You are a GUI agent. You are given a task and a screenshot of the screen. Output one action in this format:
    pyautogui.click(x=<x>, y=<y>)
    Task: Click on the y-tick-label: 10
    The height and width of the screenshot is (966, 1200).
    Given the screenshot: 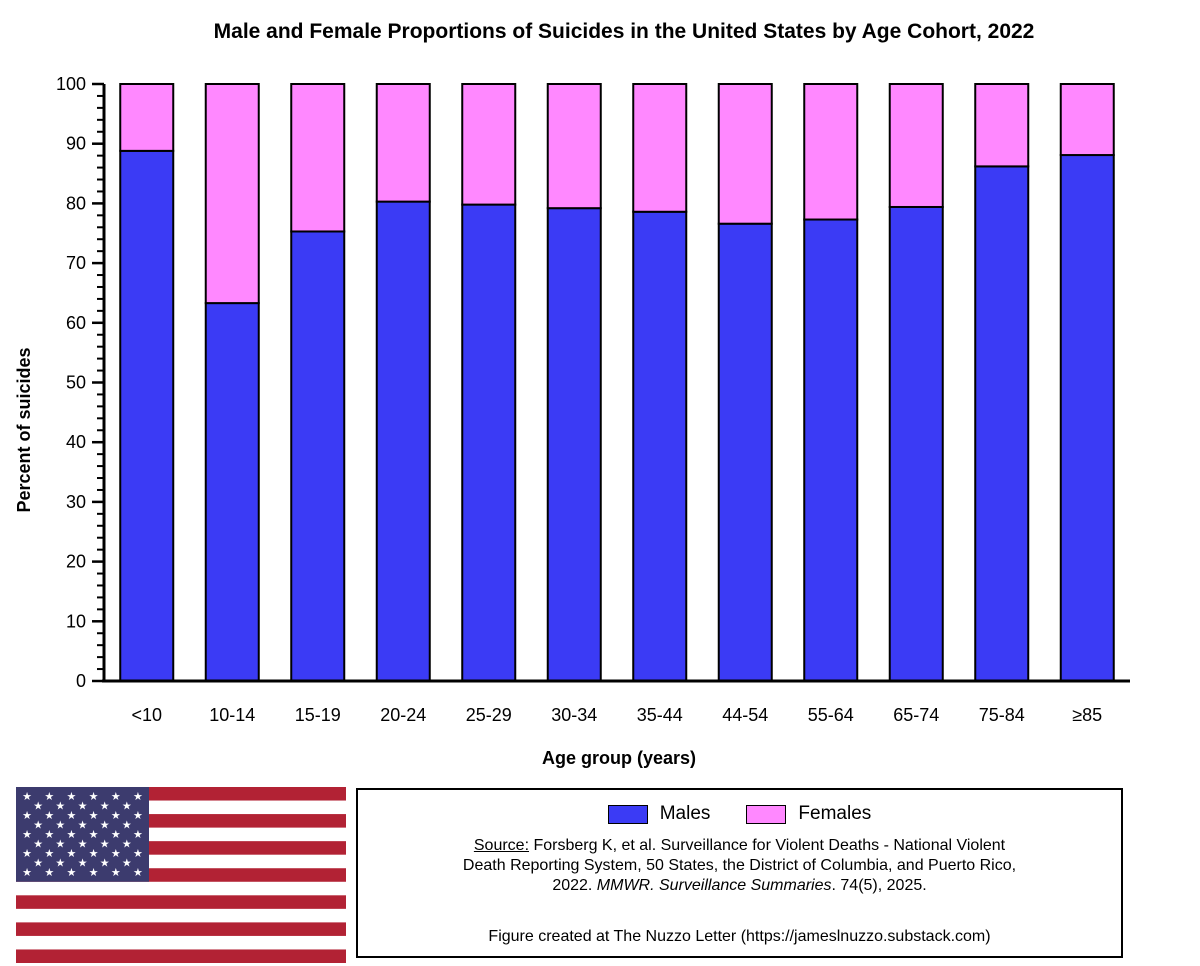 What is the action you would take?
    pyautogui.click(x=76, y=621)
    